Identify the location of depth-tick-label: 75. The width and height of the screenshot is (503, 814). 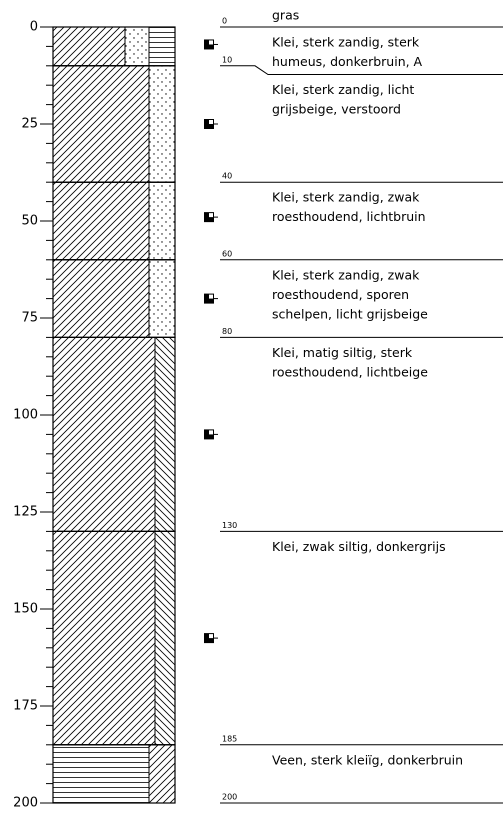
(29, 318).